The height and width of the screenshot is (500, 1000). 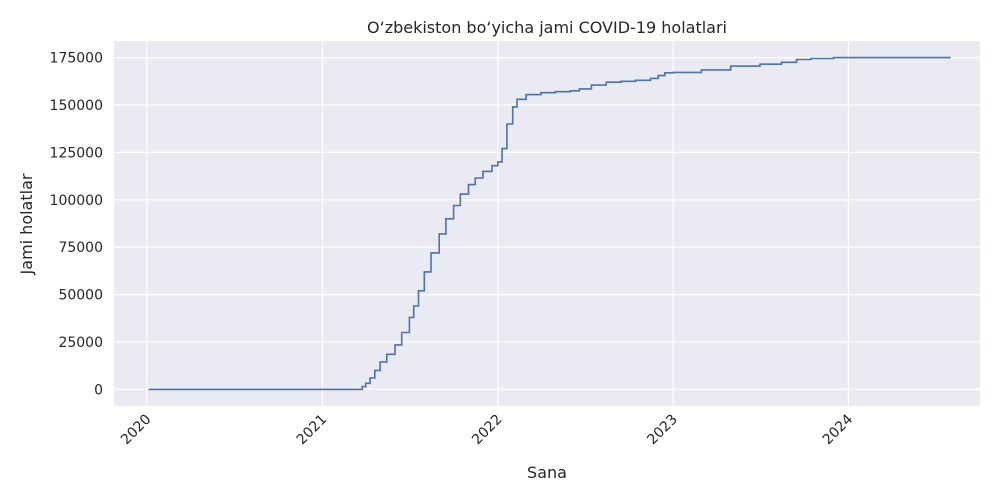 I want to click on x-axis: 2020 2021 2022 2023 2024, so click(x=487, y=429).